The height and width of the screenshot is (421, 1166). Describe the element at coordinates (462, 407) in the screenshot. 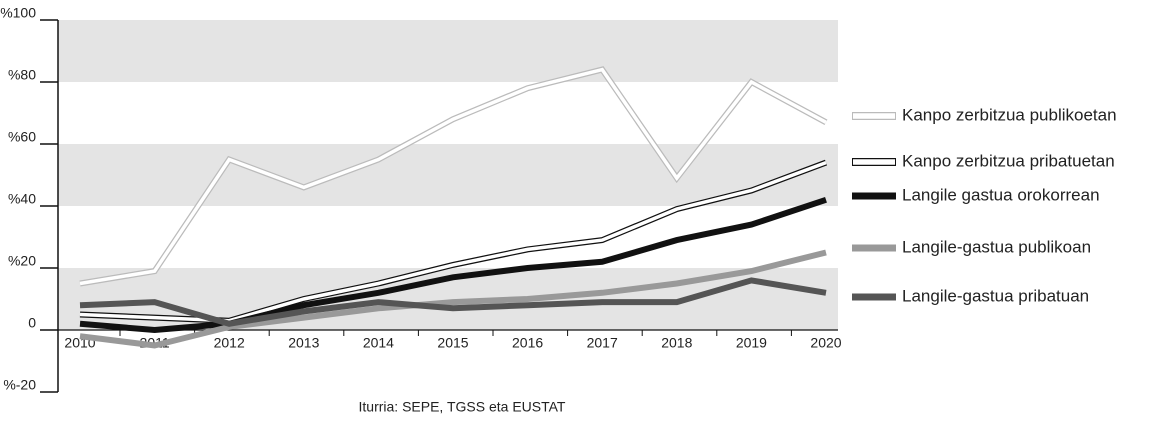

I see `source-note: Iturria: SEPE, TGSS eta EUSTAT` at that location.